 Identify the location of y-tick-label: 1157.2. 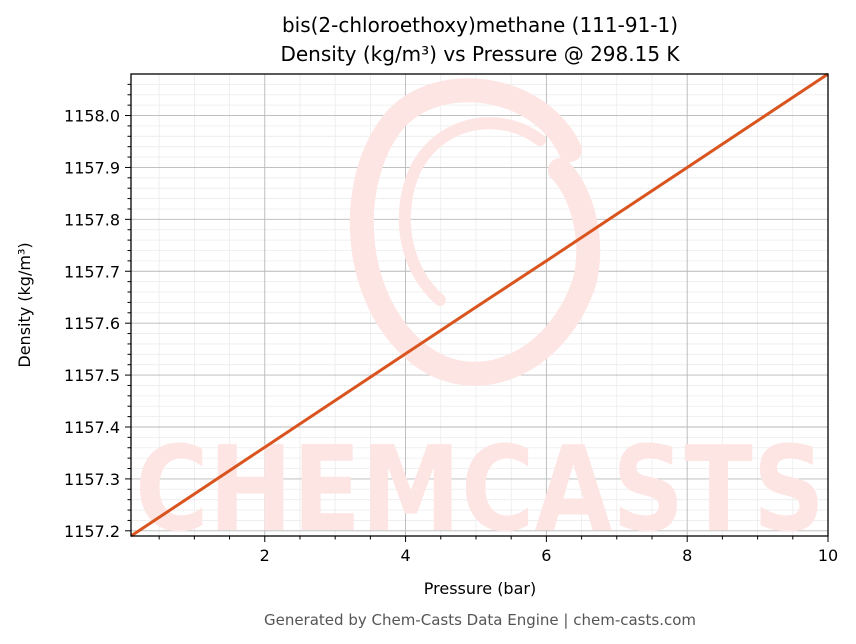
(92, 531).